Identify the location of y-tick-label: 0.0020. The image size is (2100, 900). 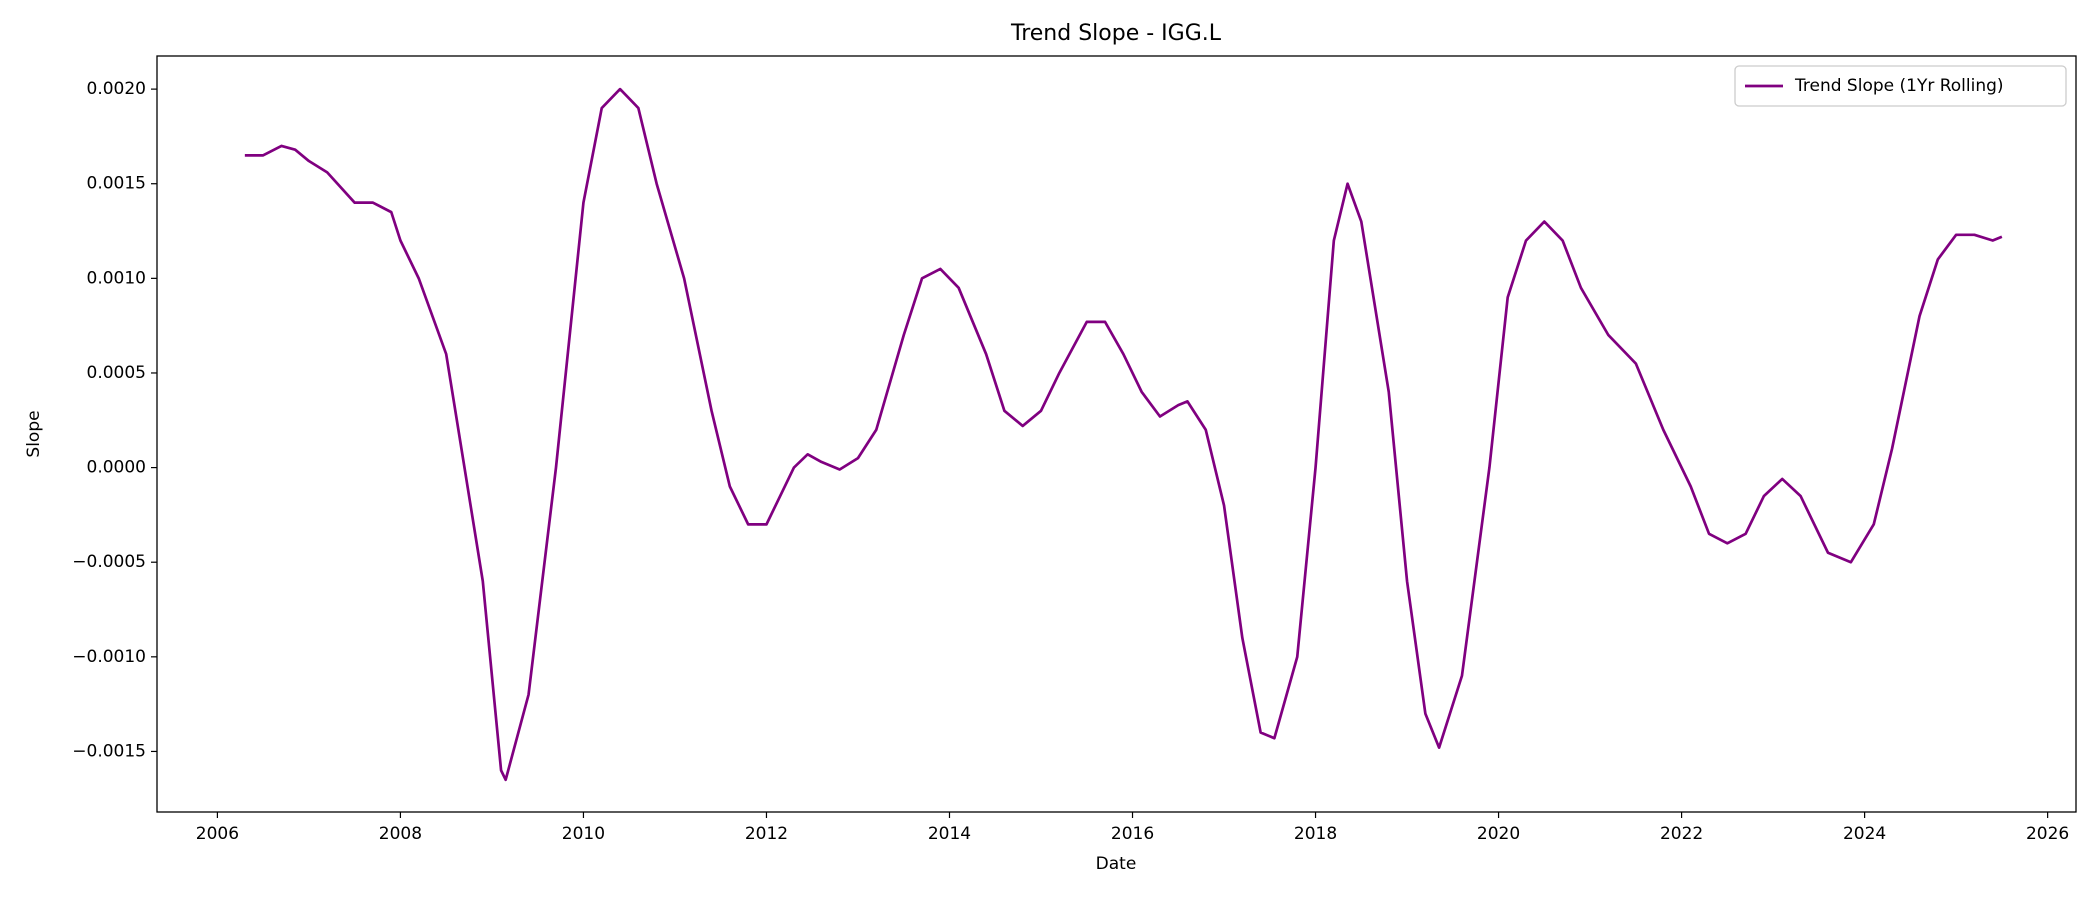
(116, 89).